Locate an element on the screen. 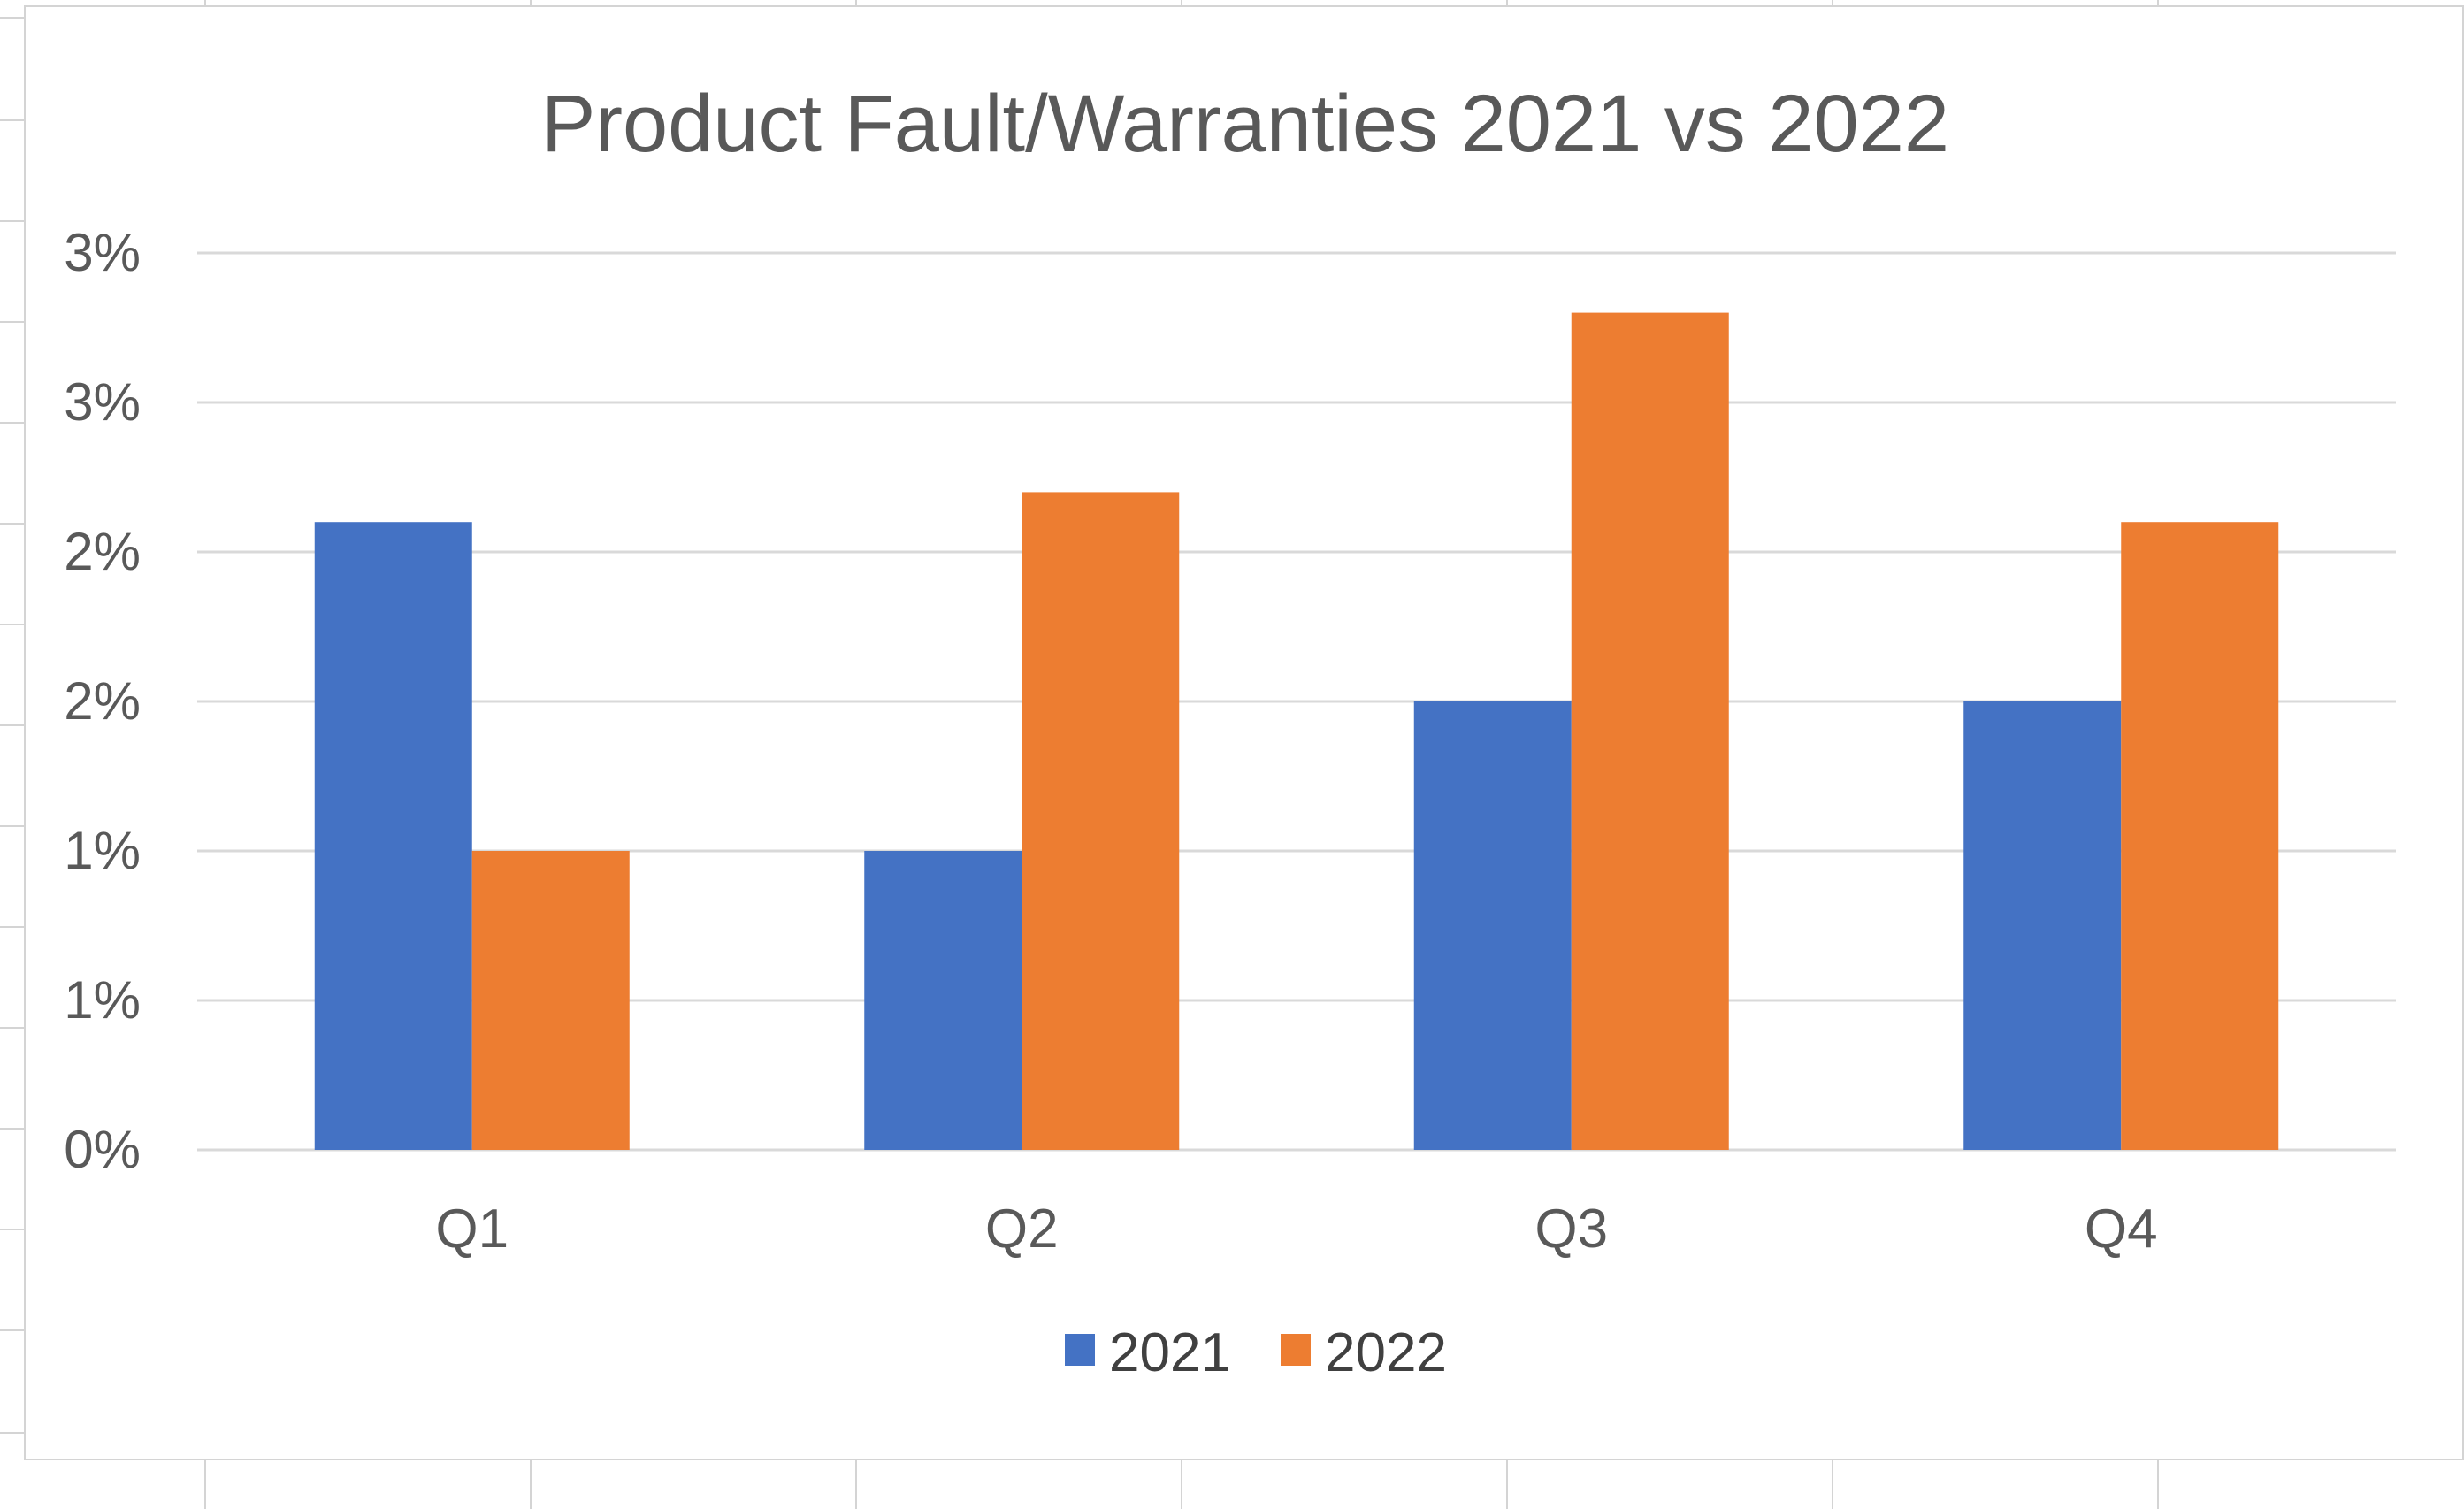 The height and width of the screenshot is (1509, 2464). bar-2021-Q3 is located at coordinates (1492, 925).